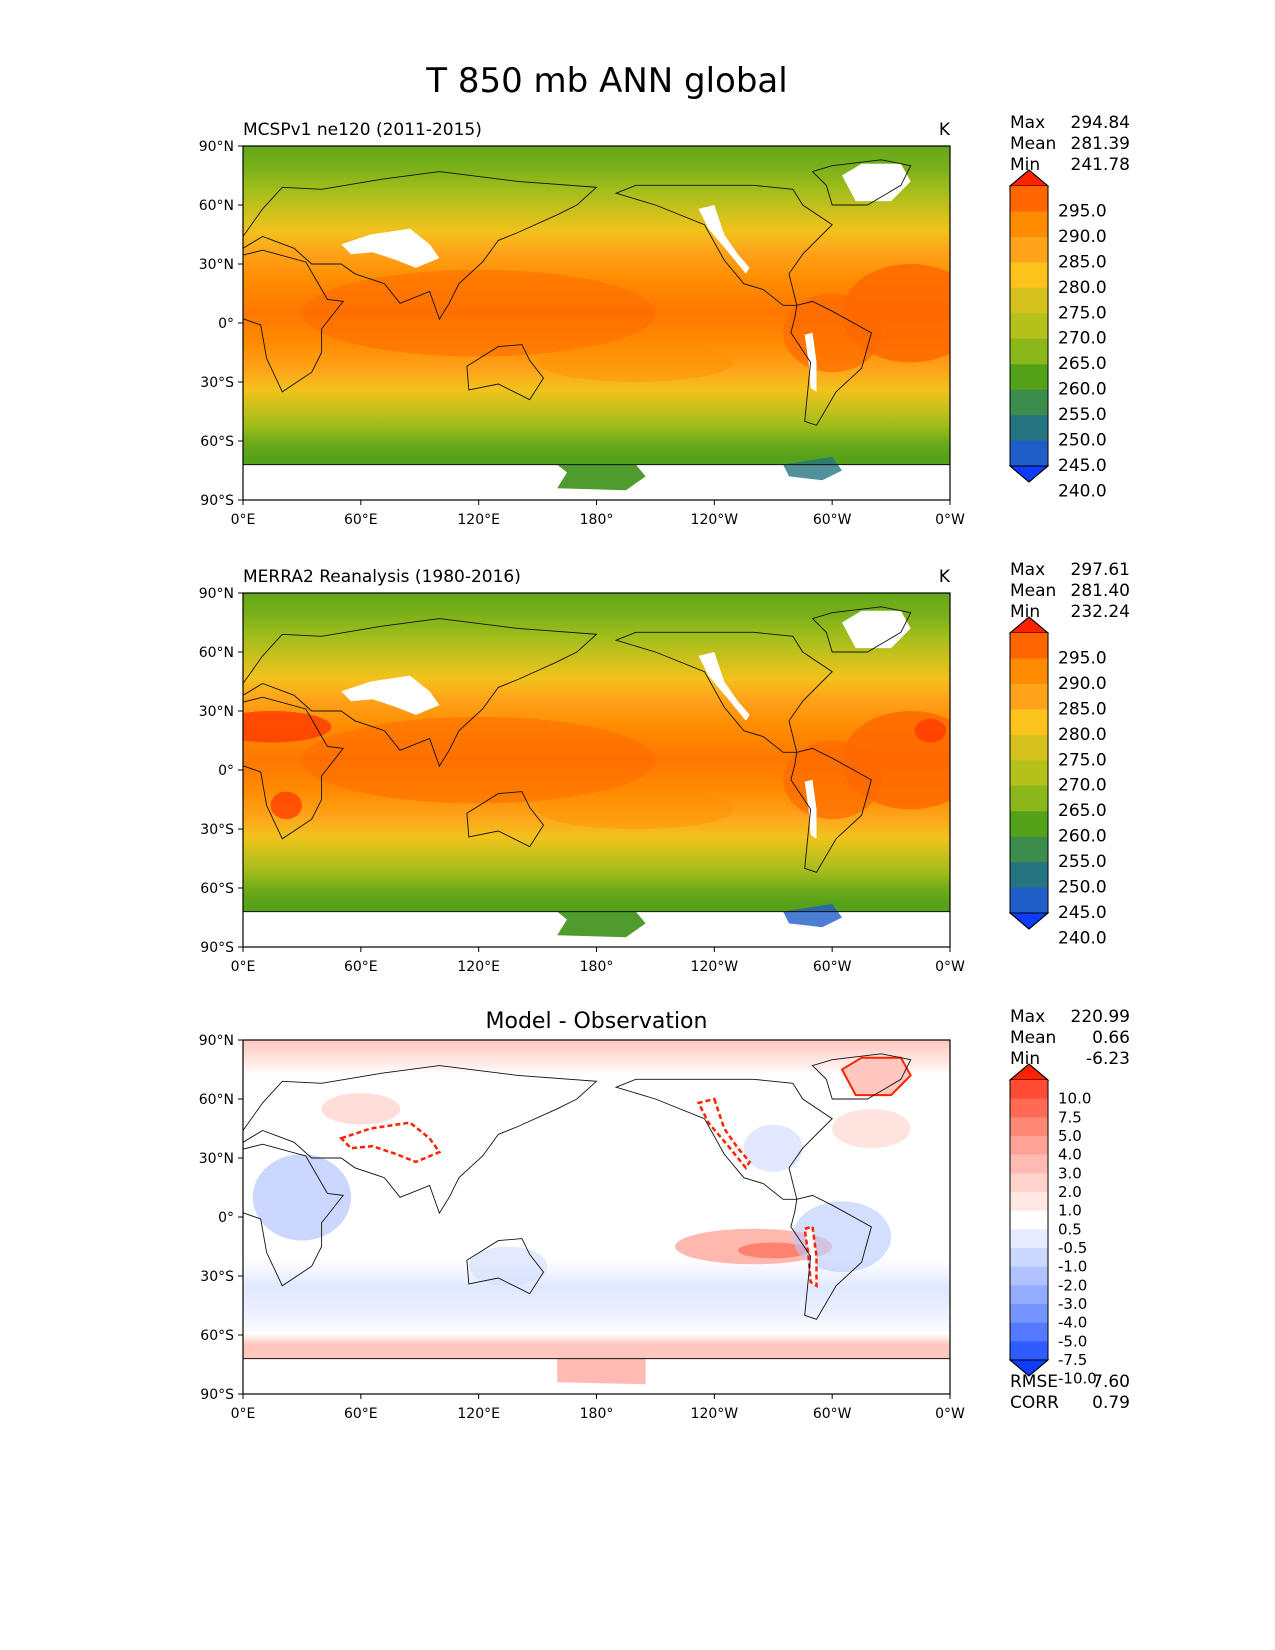 This screenshot has width=1275, height=1650. What do you see at coordinates (287, 727) in the screenshot?
I see `hot-spot-sahara` at bounding box center [287, 727].